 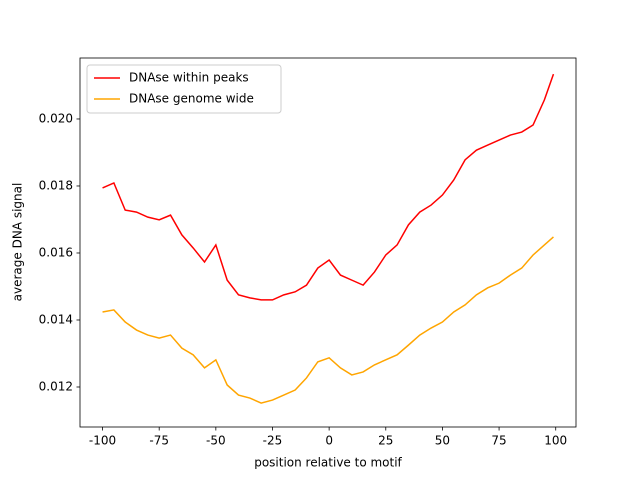 What do you see at coordinates (191, 99) in the screenshot?
I see `legend-label: DNAse genome wide` at bounding box center [191, 99].